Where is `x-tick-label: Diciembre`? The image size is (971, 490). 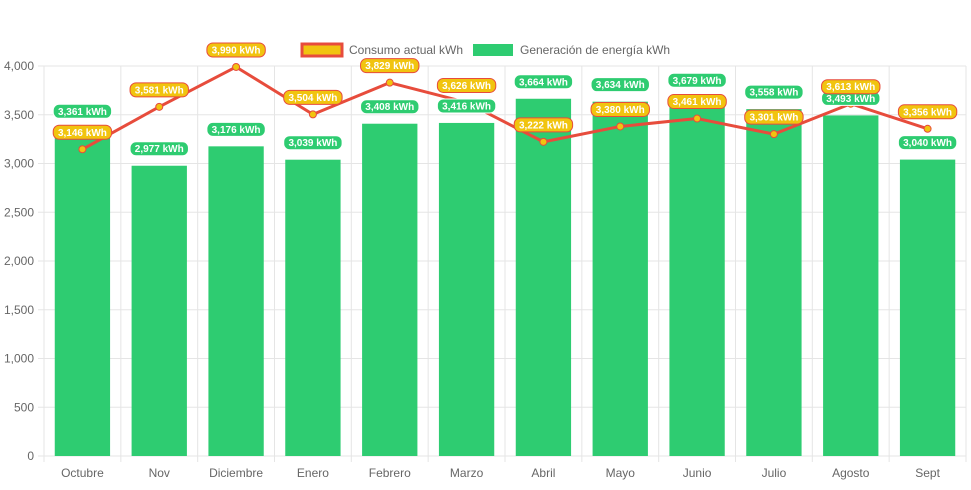
x-tick-label: Diciembre is located at coordinates (236, 473).